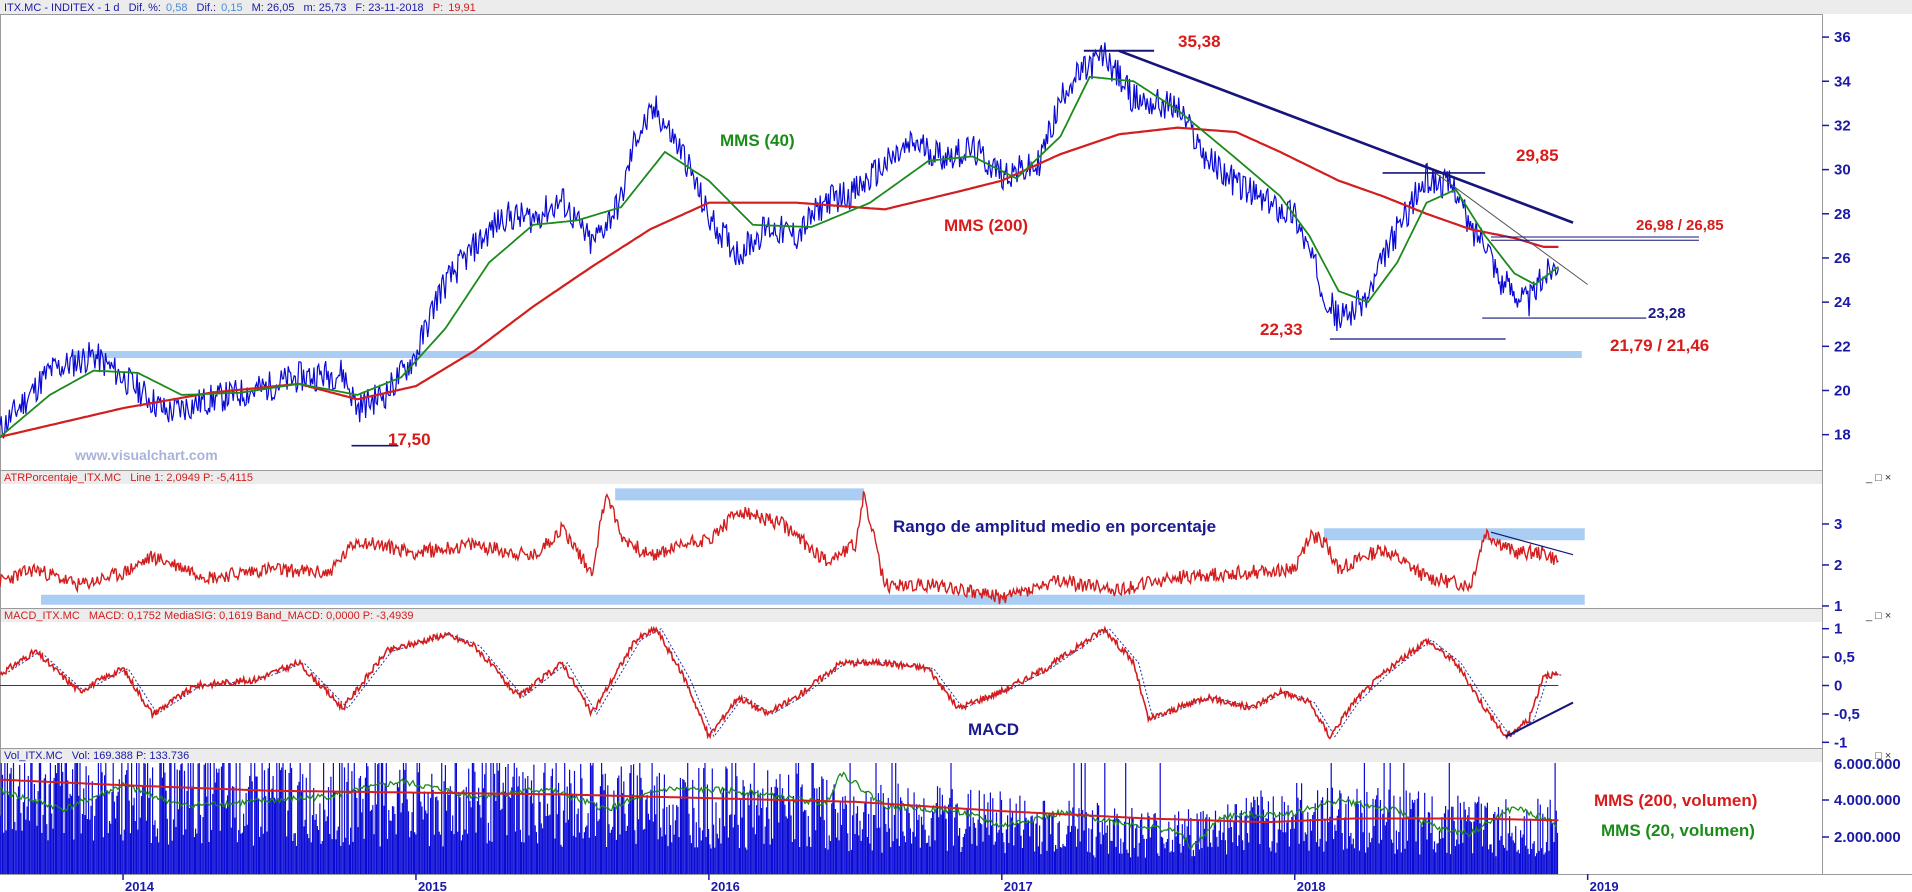 This screenshot has width=1912, height=892. I want to click on watermark: www.visualchart.com, so click(146, 455).